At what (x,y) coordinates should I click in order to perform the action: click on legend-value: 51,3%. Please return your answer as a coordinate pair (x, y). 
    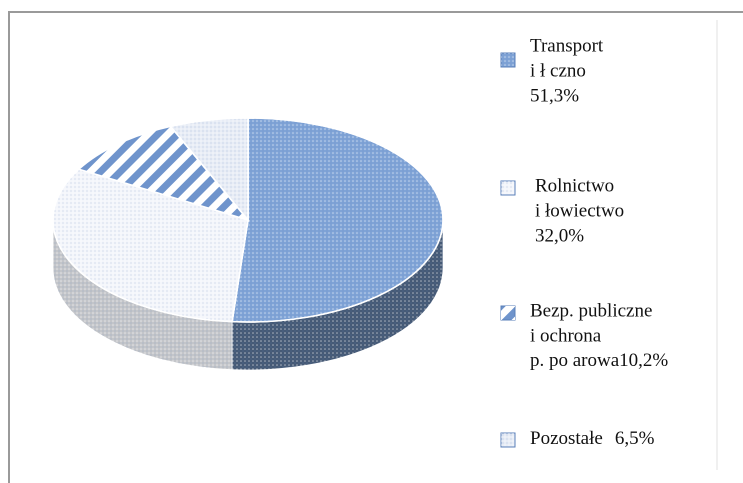
    Looking at the image, I should click on (554, 95).